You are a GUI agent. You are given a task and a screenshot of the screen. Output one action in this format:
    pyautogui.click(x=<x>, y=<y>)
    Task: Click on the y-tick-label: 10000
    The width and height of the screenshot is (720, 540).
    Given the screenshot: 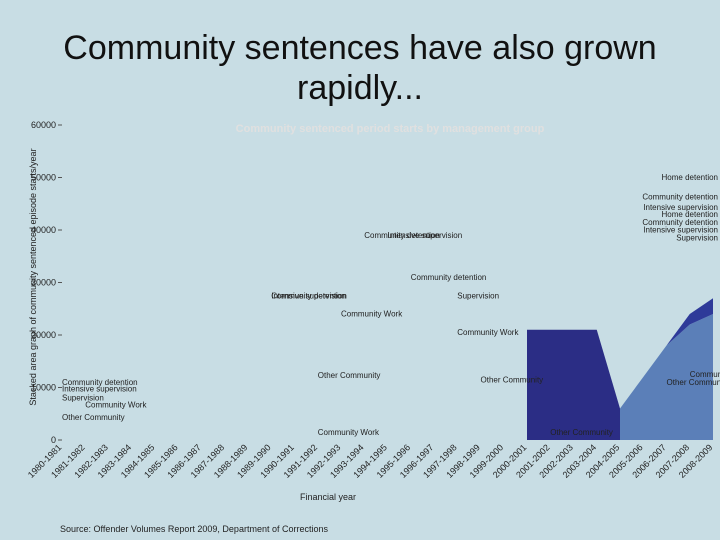 What is the action you would take?
    pyautogui.click(x=43, y=388)
    